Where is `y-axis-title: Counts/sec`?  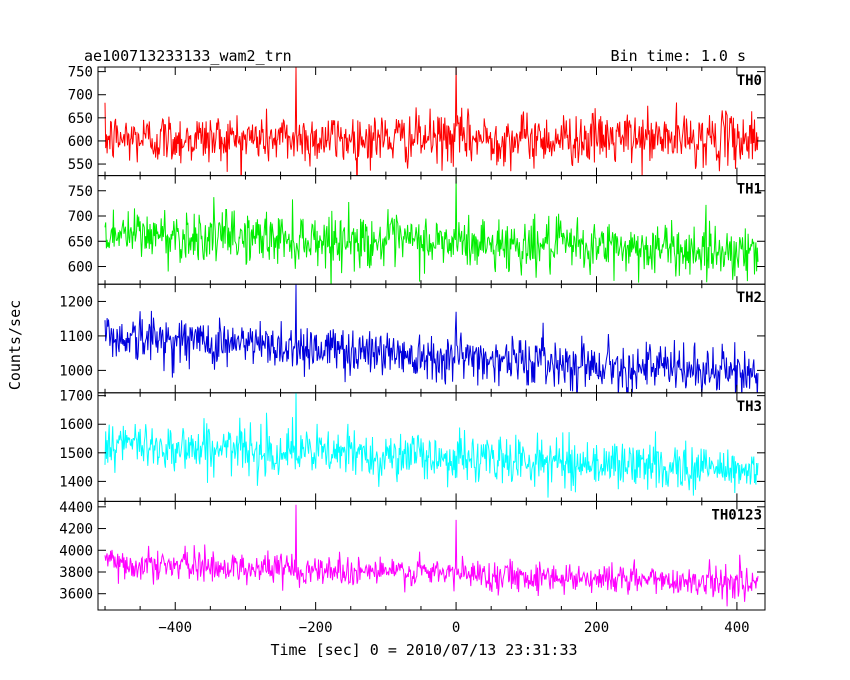 y-axis-title: Counts/sec is located at coordinates (15, 345).